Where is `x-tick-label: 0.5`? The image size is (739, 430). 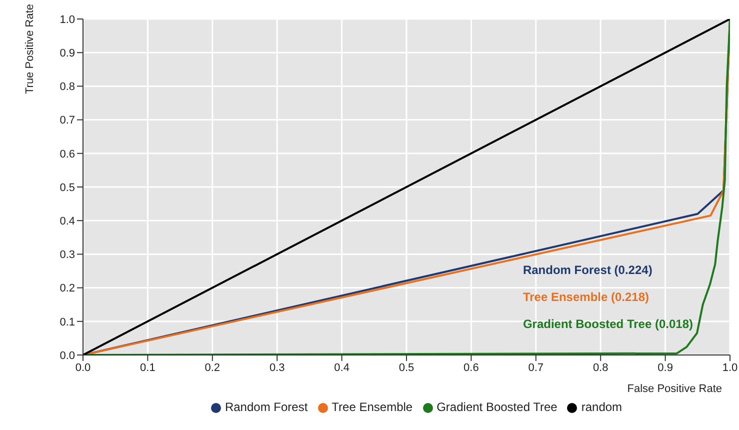 x-tick-label: 0.5 is located at coordinates (406, 368).